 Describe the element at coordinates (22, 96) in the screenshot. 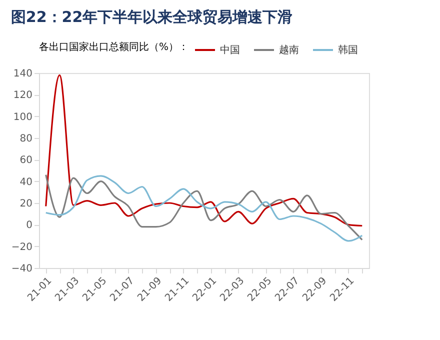

I see `y-tick-label: 120` at that location.